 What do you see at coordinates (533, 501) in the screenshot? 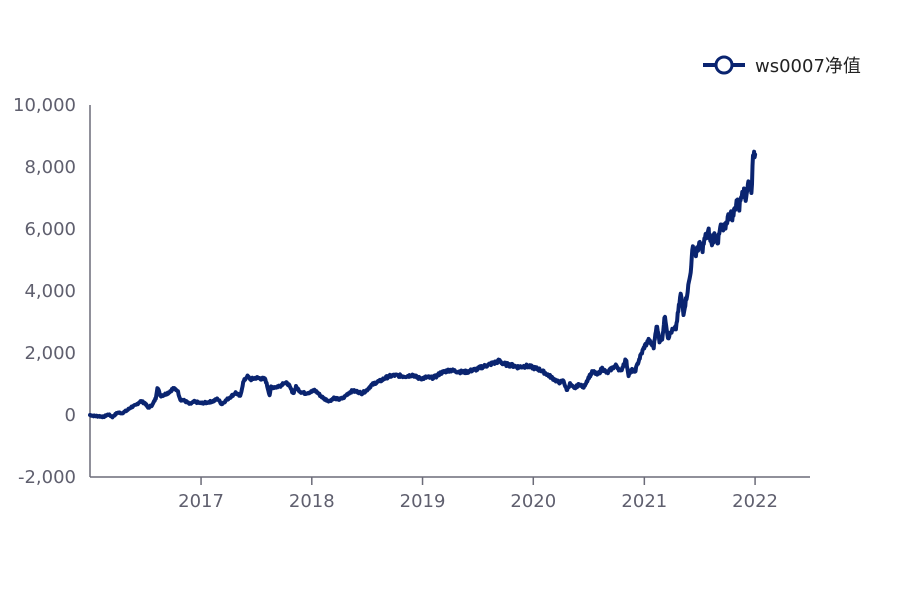
I see `x-tick-label: 2020` at bounding box center [533, 501].